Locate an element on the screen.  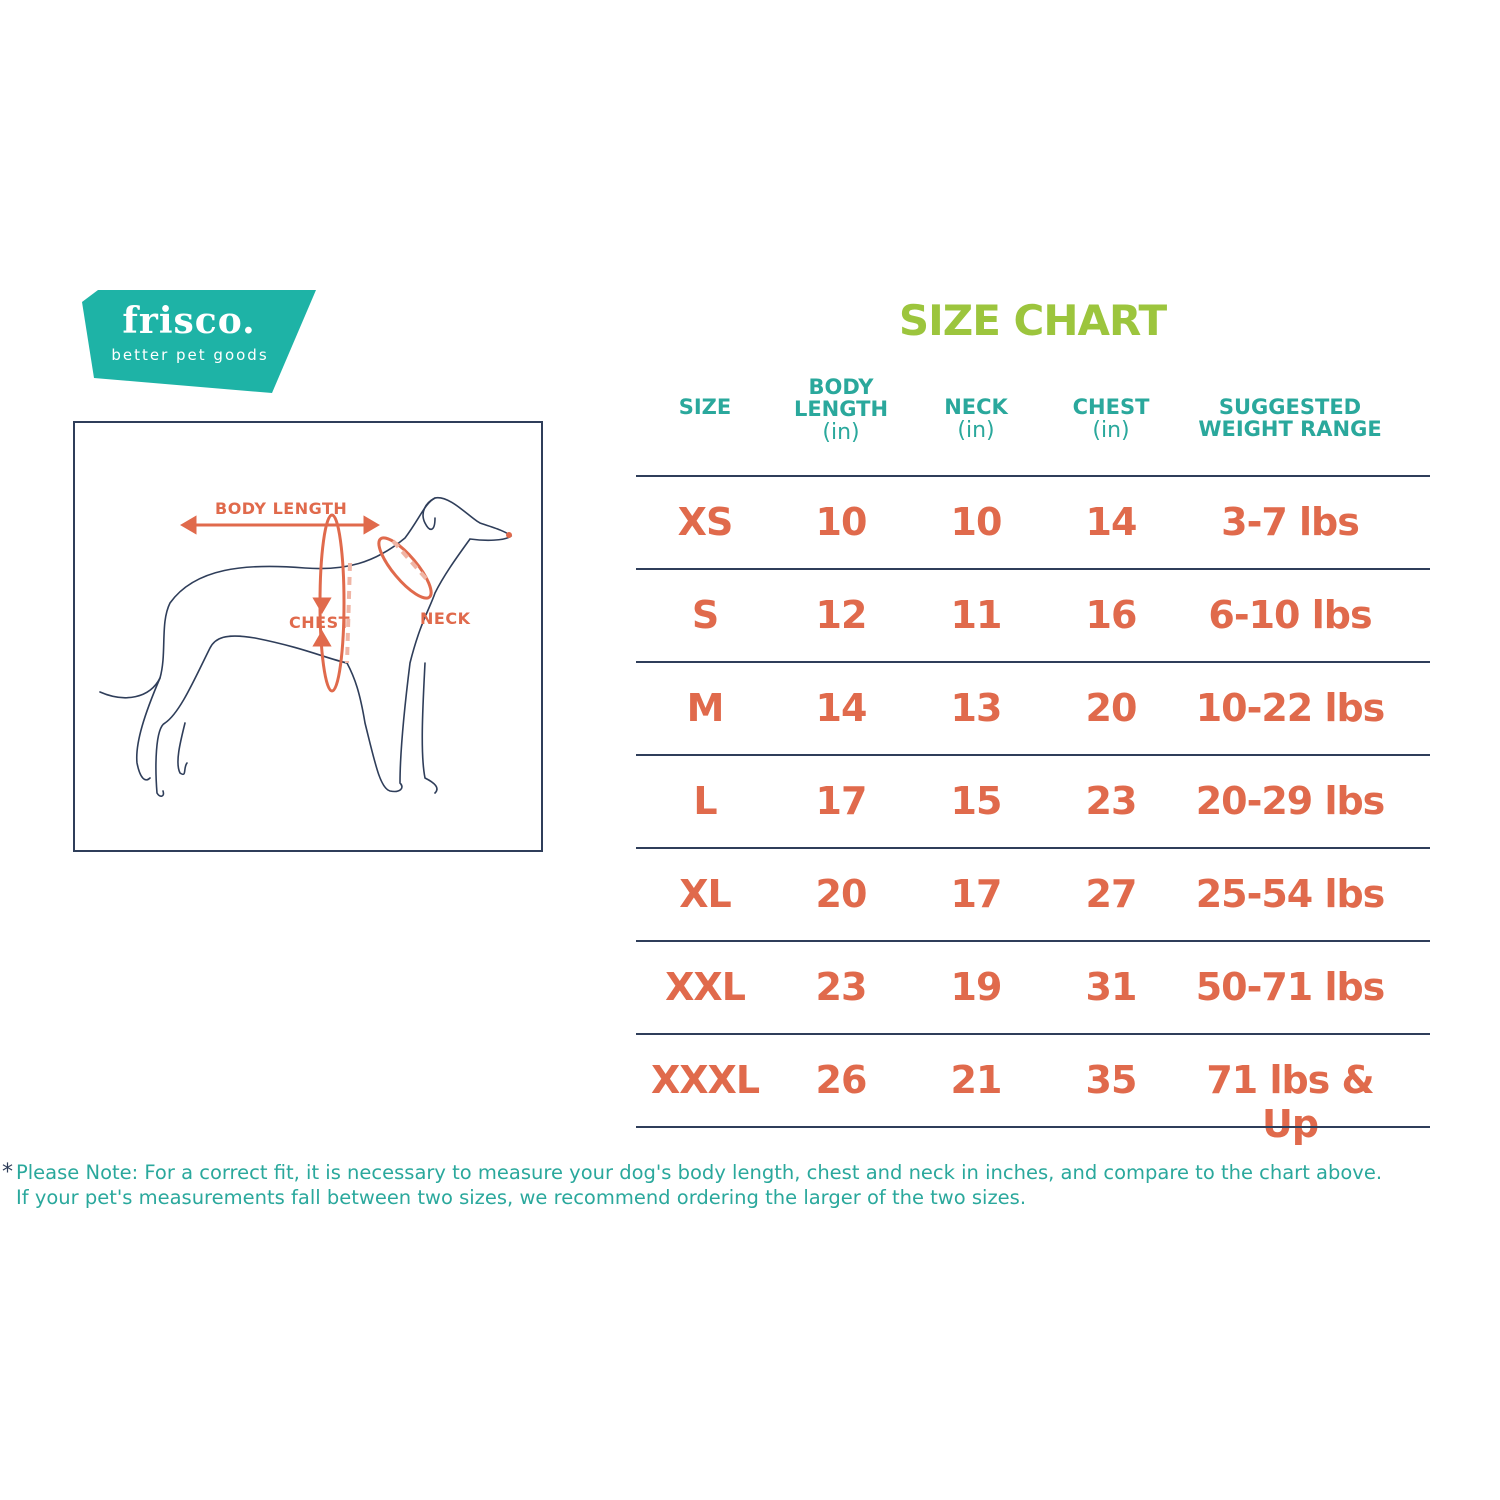
body-length-label: BODY LENGTH is located at coordinates (281, 508).